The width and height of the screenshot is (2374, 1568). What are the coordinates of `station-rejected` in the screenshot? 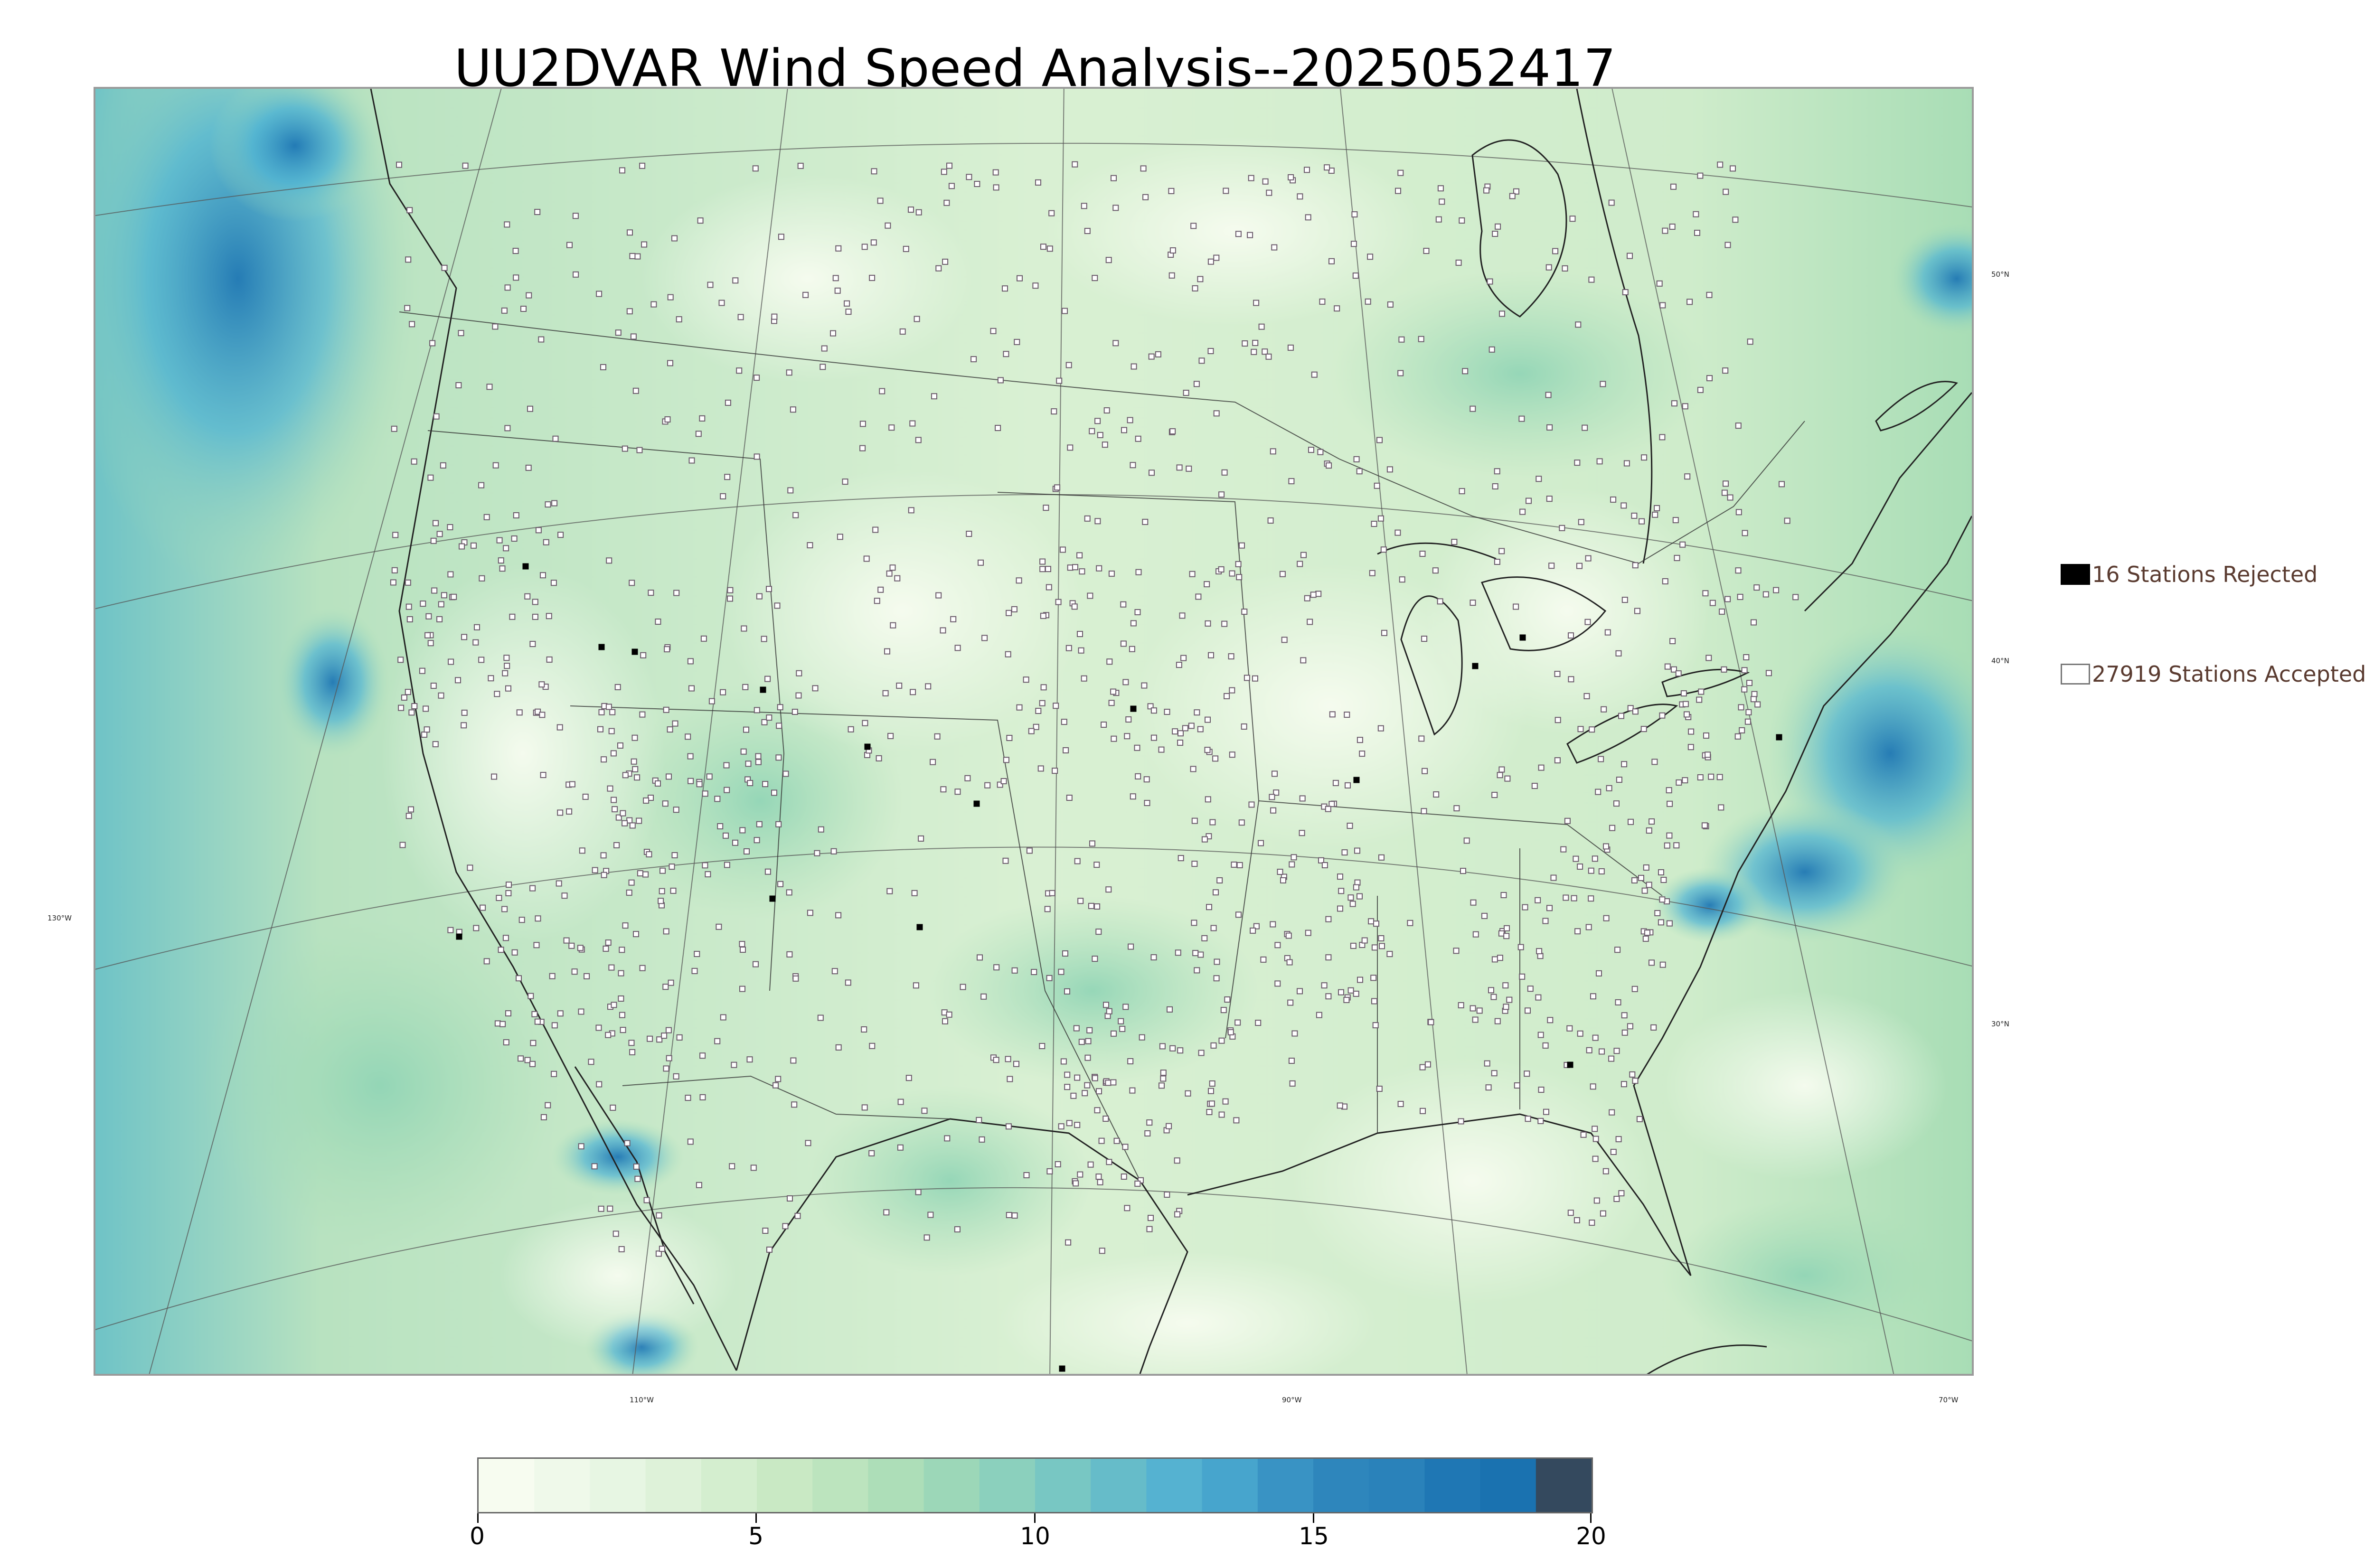 It's located at (601, 647).